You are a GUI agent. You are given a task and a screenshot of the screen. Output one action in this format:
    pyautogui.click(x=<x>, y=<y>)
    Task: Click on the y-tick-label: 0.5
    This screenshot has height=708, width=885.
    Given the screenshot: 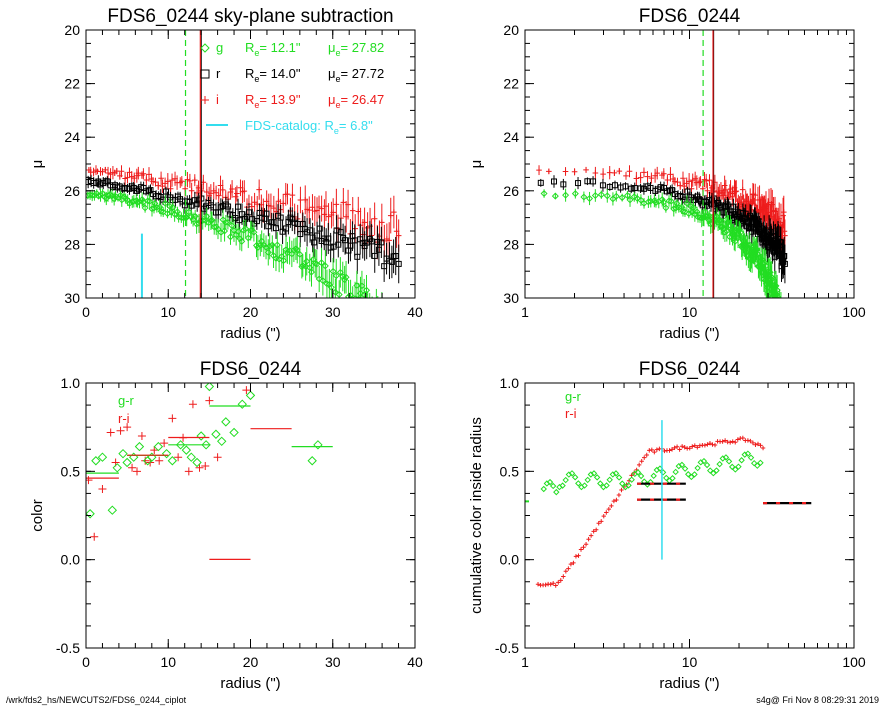 What is the action you would take?
    pyautogui.click(x=510, y=471)
    